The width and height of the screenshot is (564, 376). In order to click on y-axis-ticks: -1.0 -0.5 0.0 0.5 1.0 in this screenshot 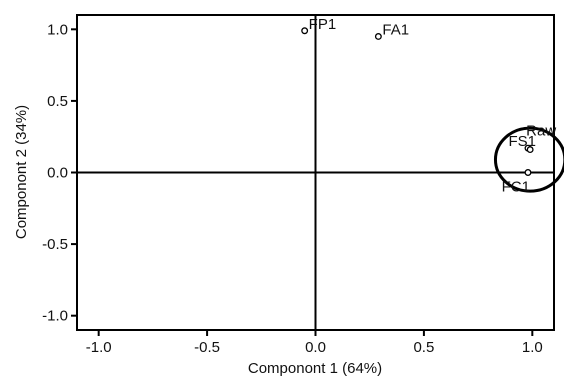, I will do `click(59, 173)`.